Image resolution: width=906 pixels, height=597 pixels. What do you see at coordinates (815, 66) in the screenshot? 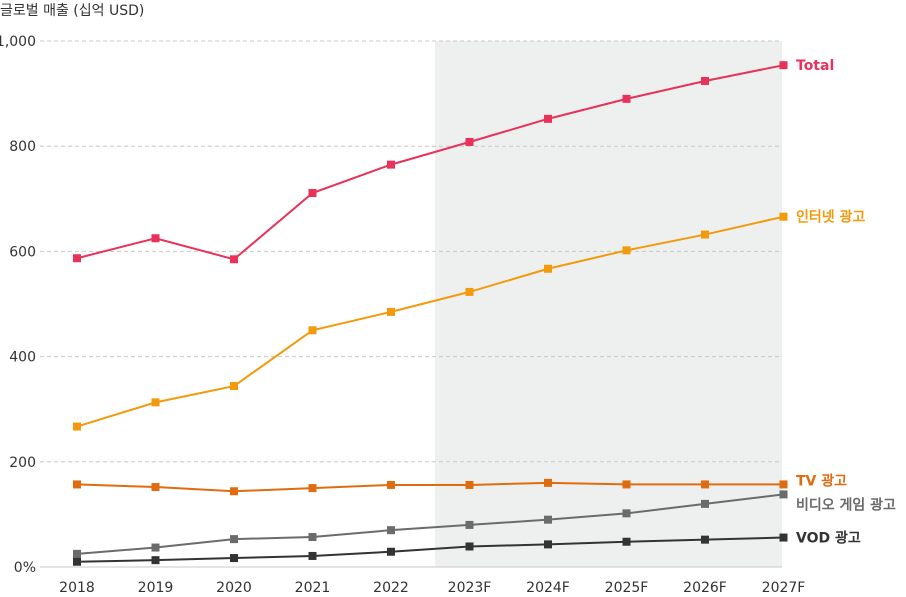
I see `series-label: Total` at bounding box center [815, 66].